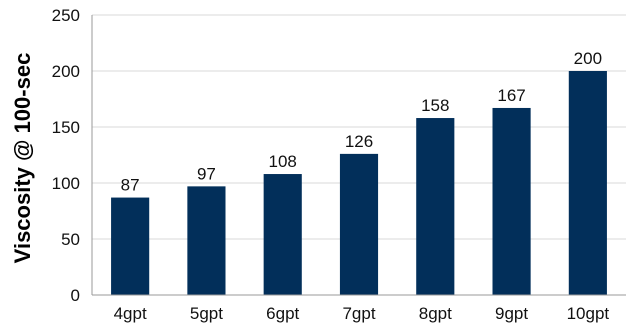 Image resolution: width=628 pixels, height=327 pixels. Describe the element at coordinates (206, 313) in the screenshot. I see `x-tick-label: 5gpt` at that location.